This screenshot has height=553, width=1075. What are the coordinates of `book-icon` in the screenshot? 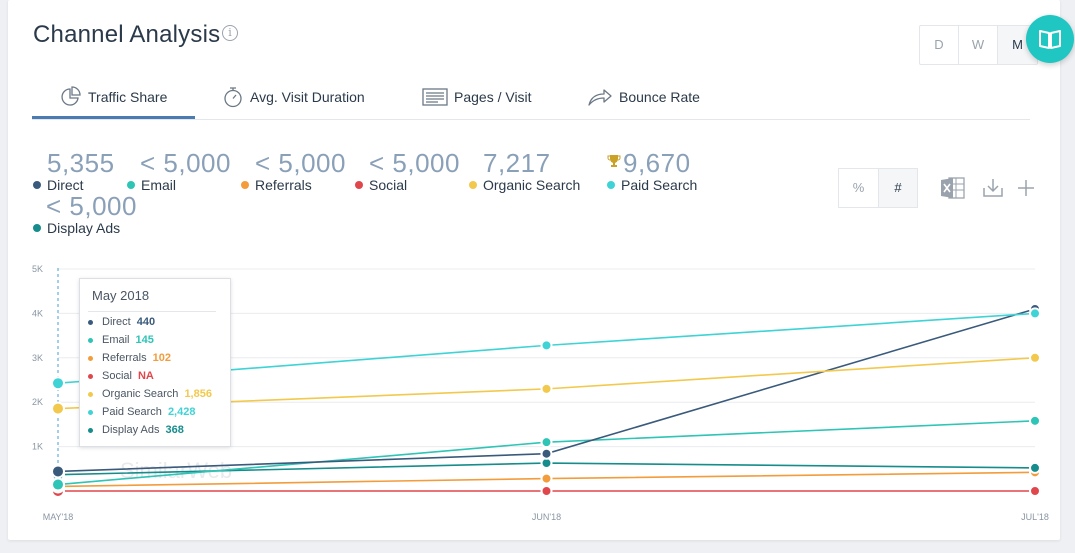 It's located at (1050, 39).